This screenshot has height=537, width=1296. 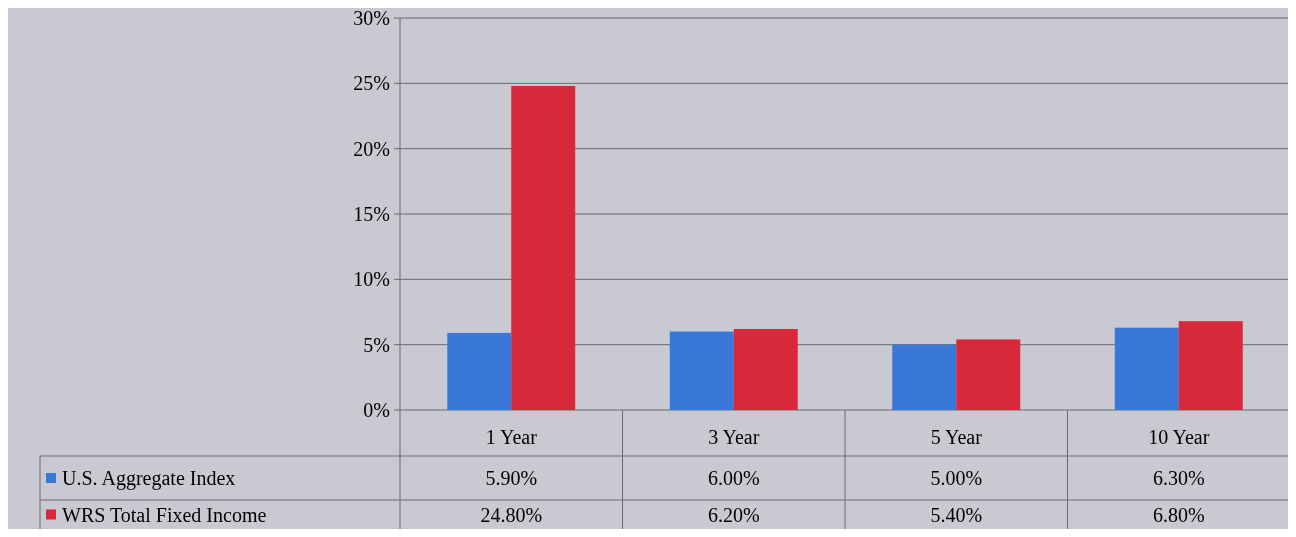 I want to click on y-tick-label: 25%, so click(x=371, y=83).